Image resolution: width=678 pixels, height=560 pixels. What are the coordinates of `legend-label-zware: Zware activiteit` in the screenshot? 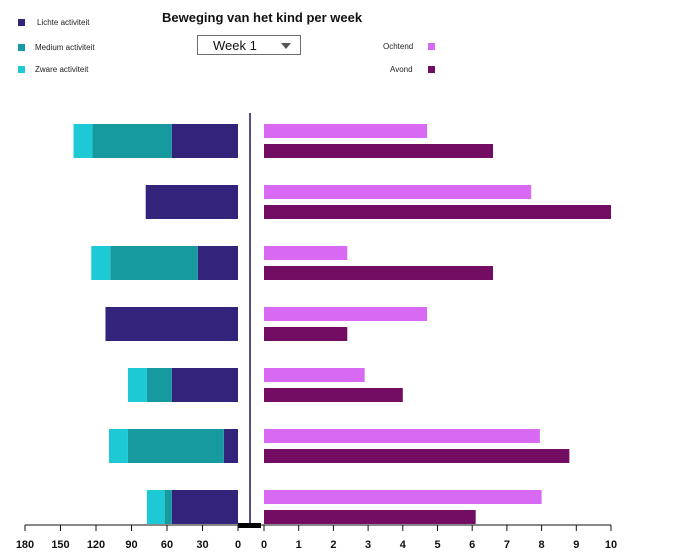 It's located at (62, 69).